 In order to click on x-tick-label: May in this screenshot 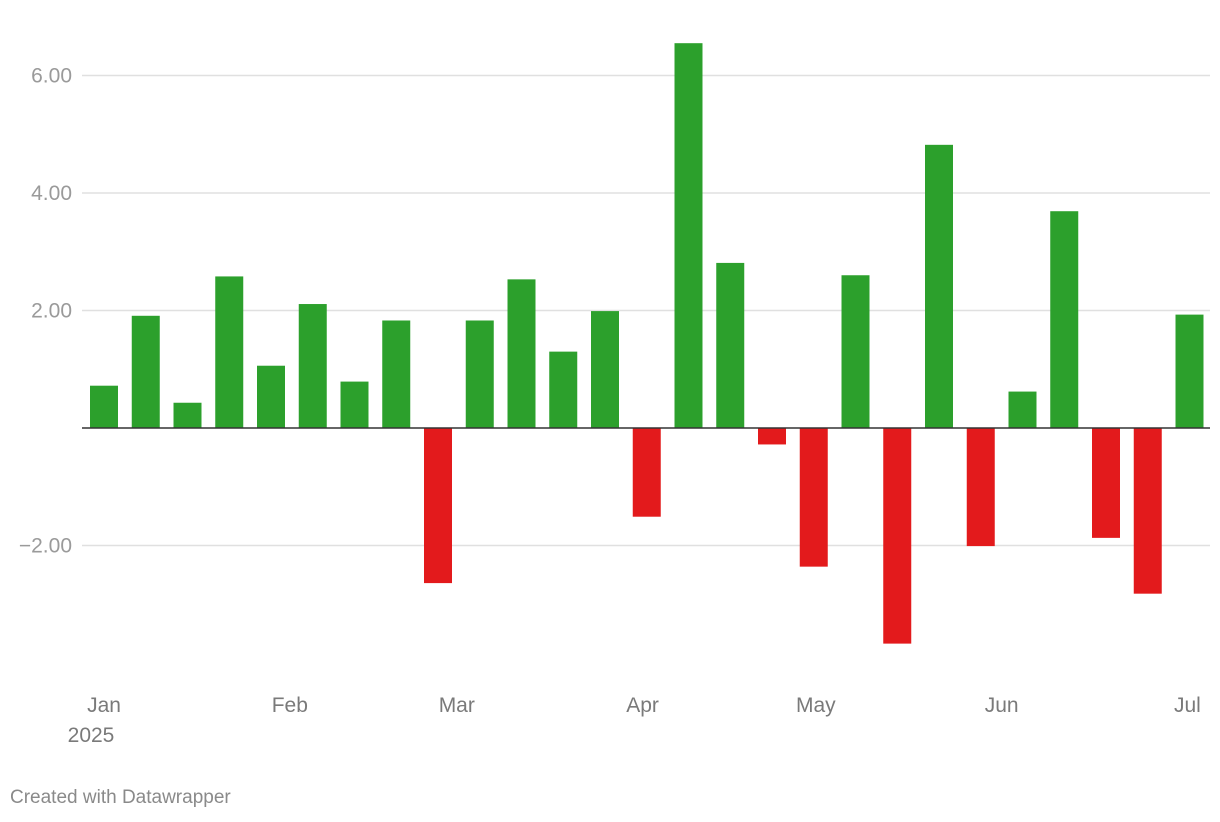, I will do `click(816, 705)`.